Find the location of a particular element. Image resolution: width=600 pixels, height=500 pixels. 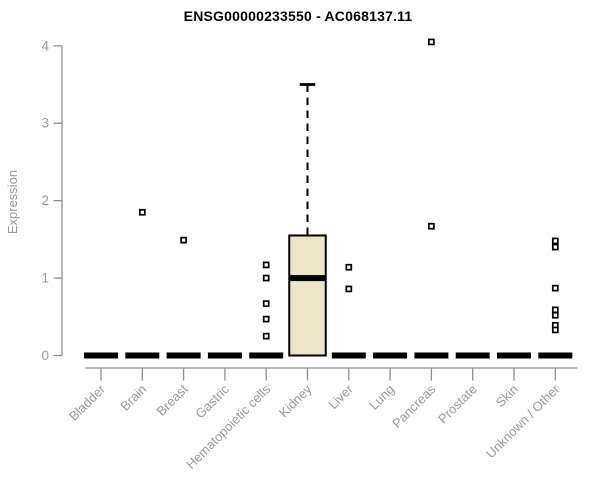

y-axis-tick-label: 3 is located at coordinates (45, 123).